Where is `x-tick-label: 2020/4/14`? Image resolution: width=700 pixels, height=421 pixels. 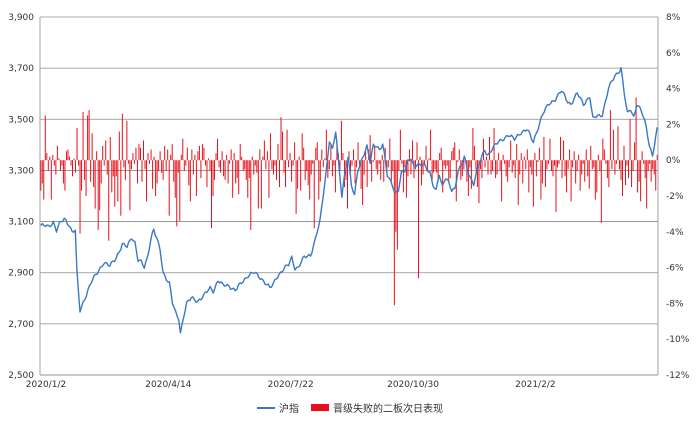 x-tick-label: 2020/4/14 is located at coordinates (168, 385).